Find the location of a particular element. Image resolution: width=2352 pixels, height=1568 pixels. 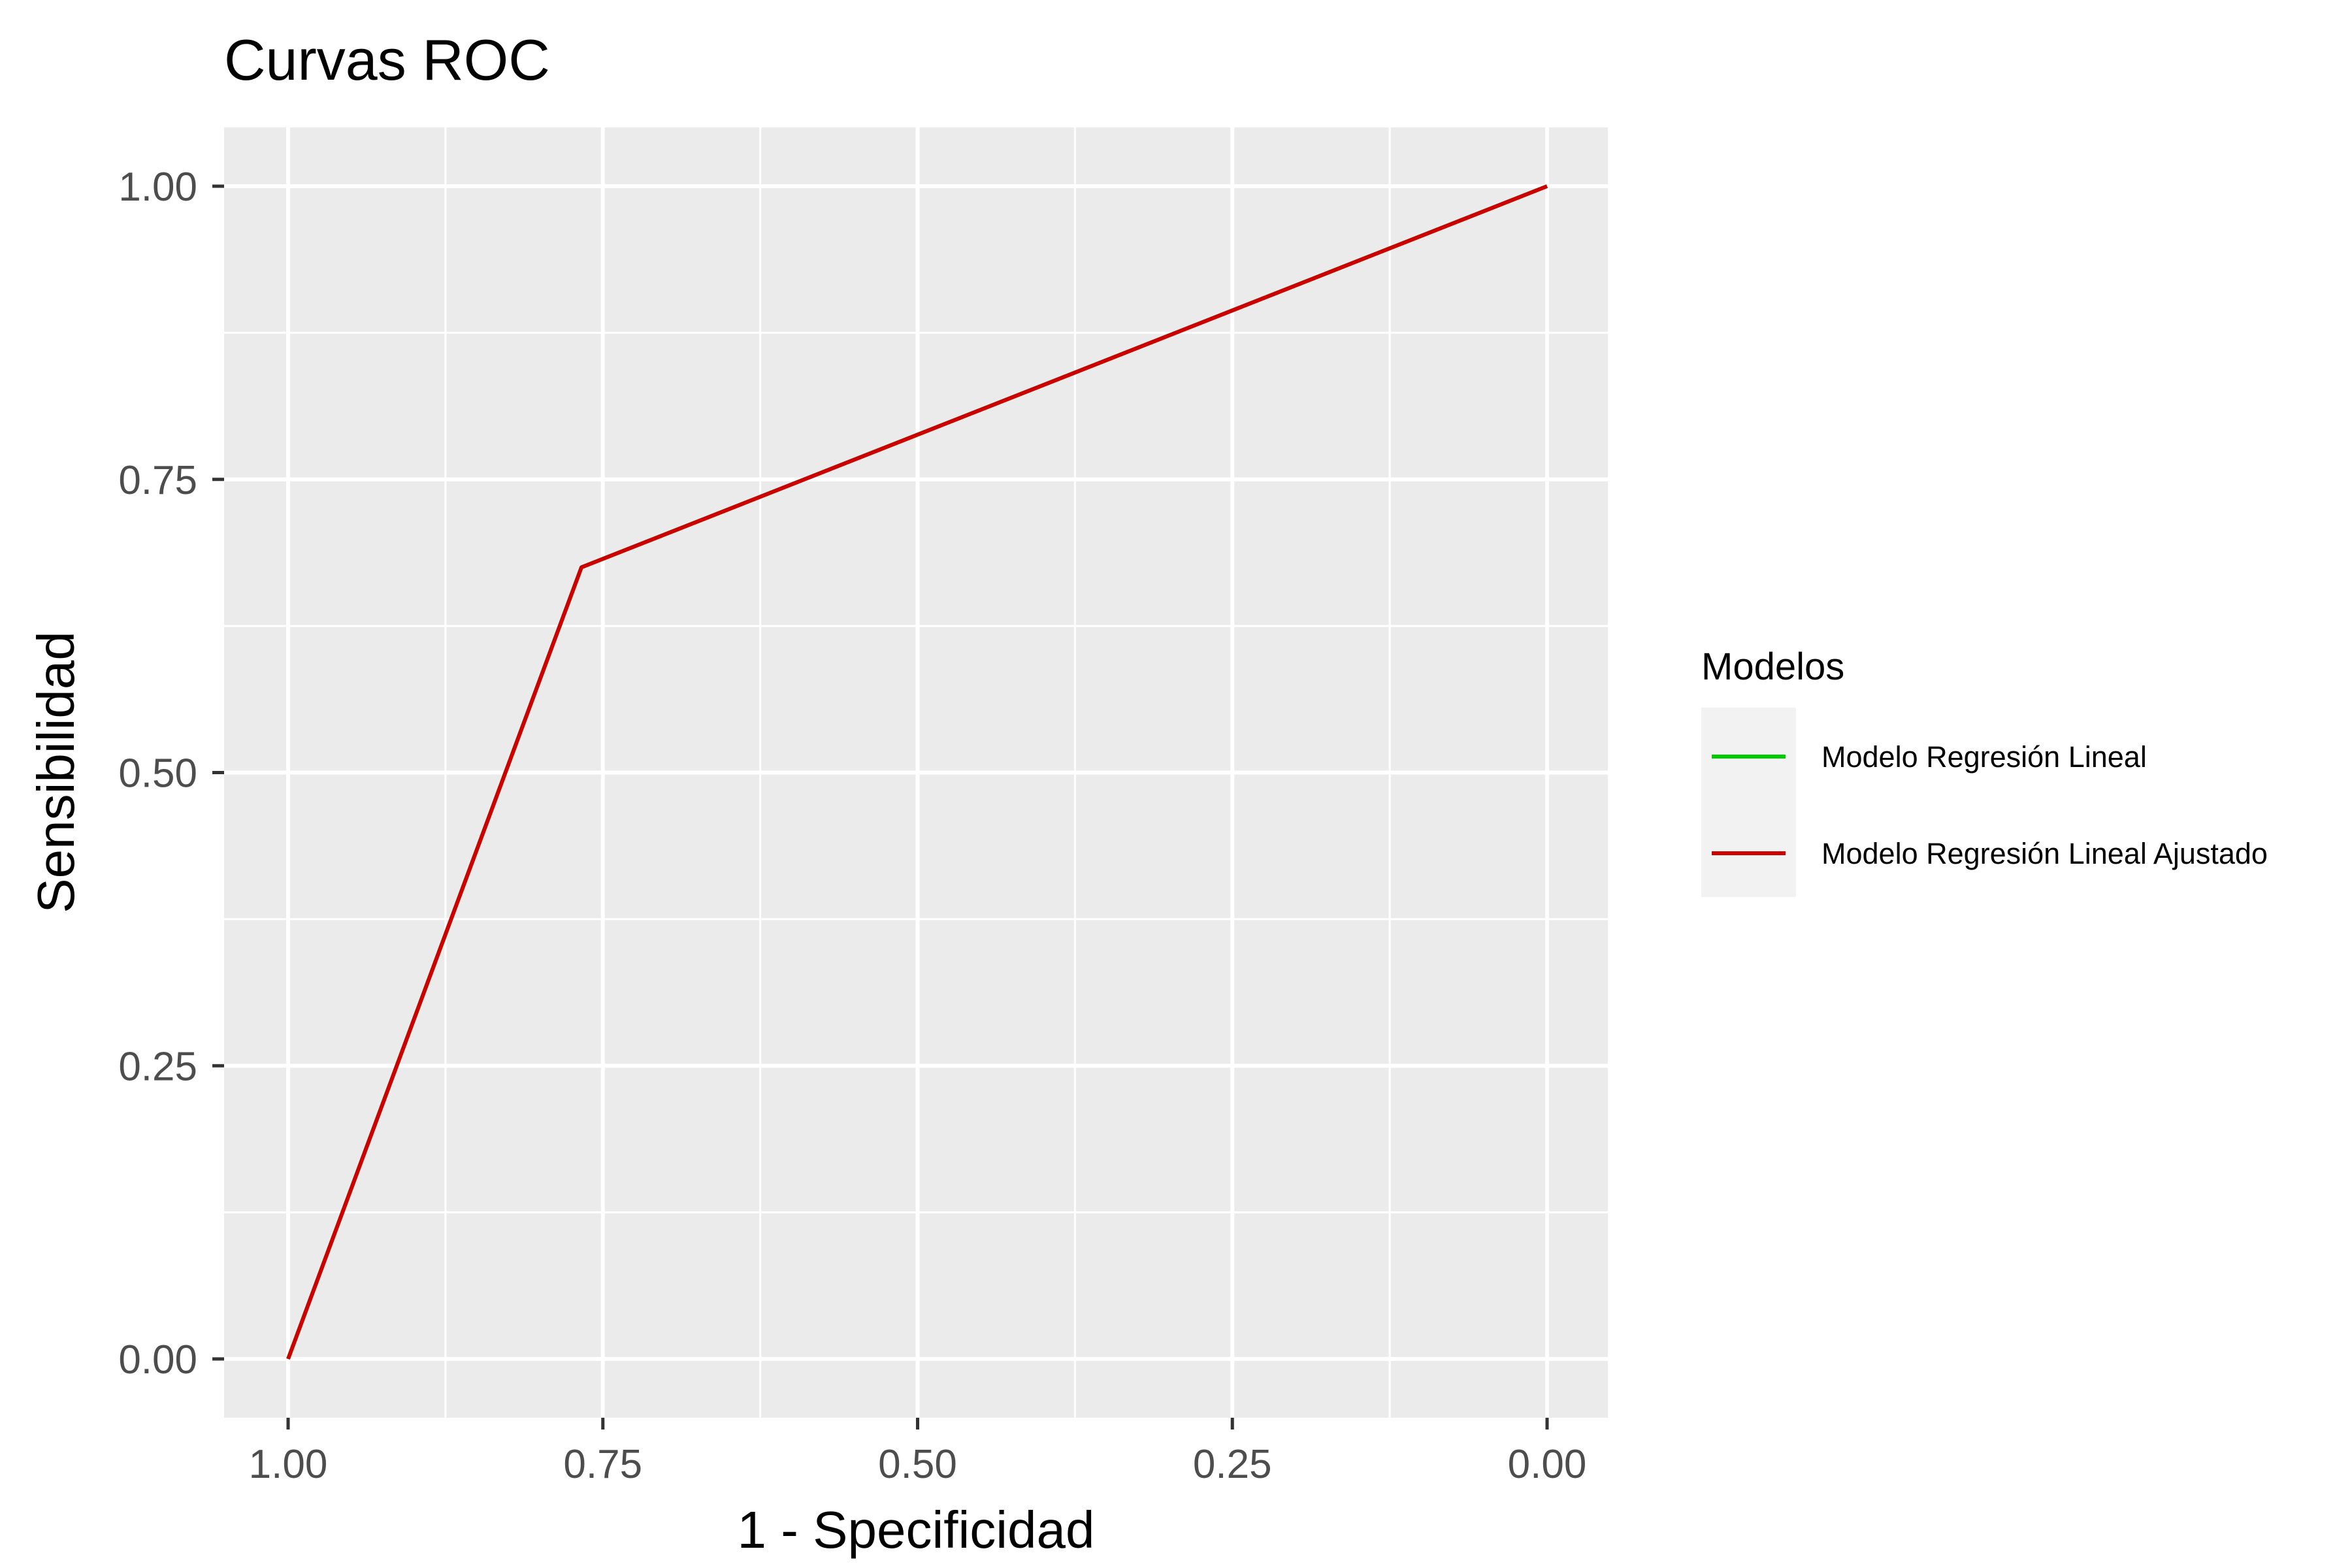

y-tick-label: 0.75 is located at coordinates (157, 480).